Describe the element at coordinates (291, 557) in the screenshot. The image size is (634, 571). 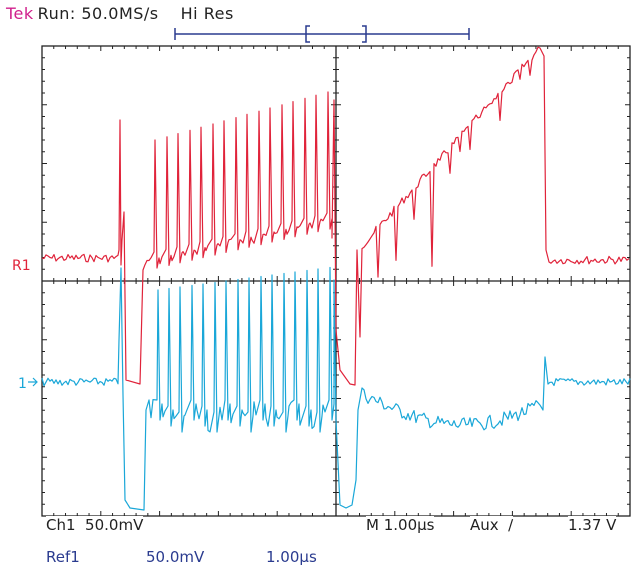
I see `ref1-time: 1.00µs` at that location.